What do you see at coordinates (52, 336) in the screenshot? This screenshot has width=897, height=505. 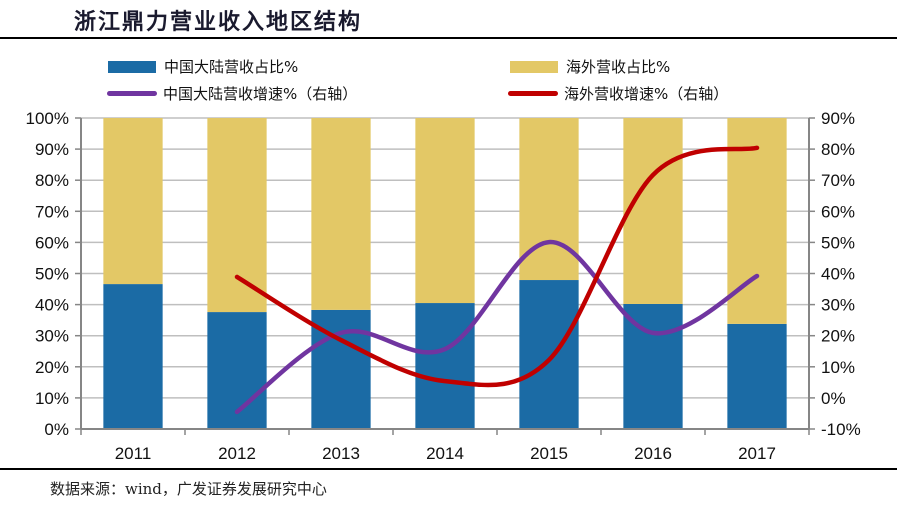 I see `y-tick-label: 30%` at bounding box center [52, 336].